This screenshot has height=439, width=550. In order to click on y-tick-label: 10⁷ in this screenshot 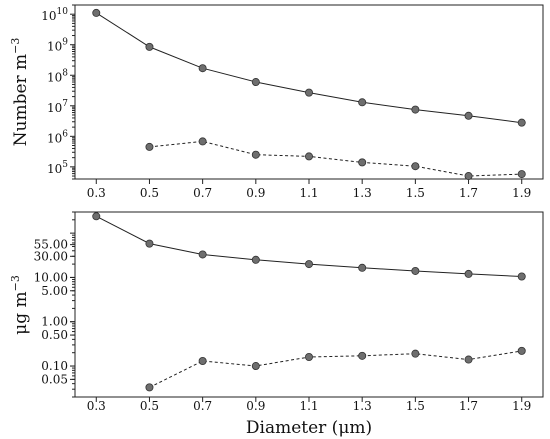, I will do `click(57, 107)`.